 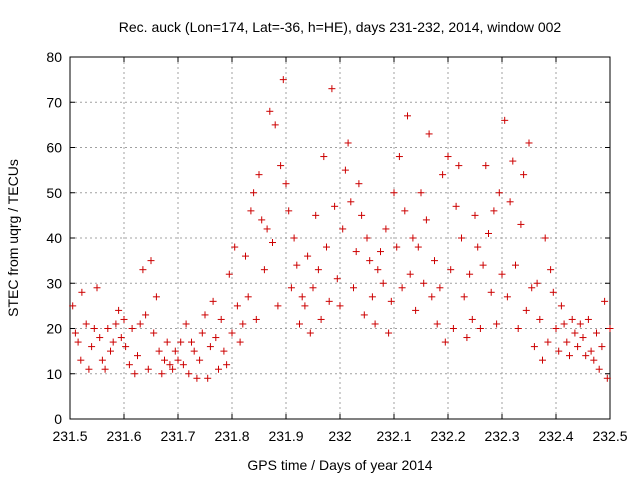 What do you see at coordinates (54, 57) in the screenshot?
I see `y-tick-label: 80` at bounding box center [54, 57].